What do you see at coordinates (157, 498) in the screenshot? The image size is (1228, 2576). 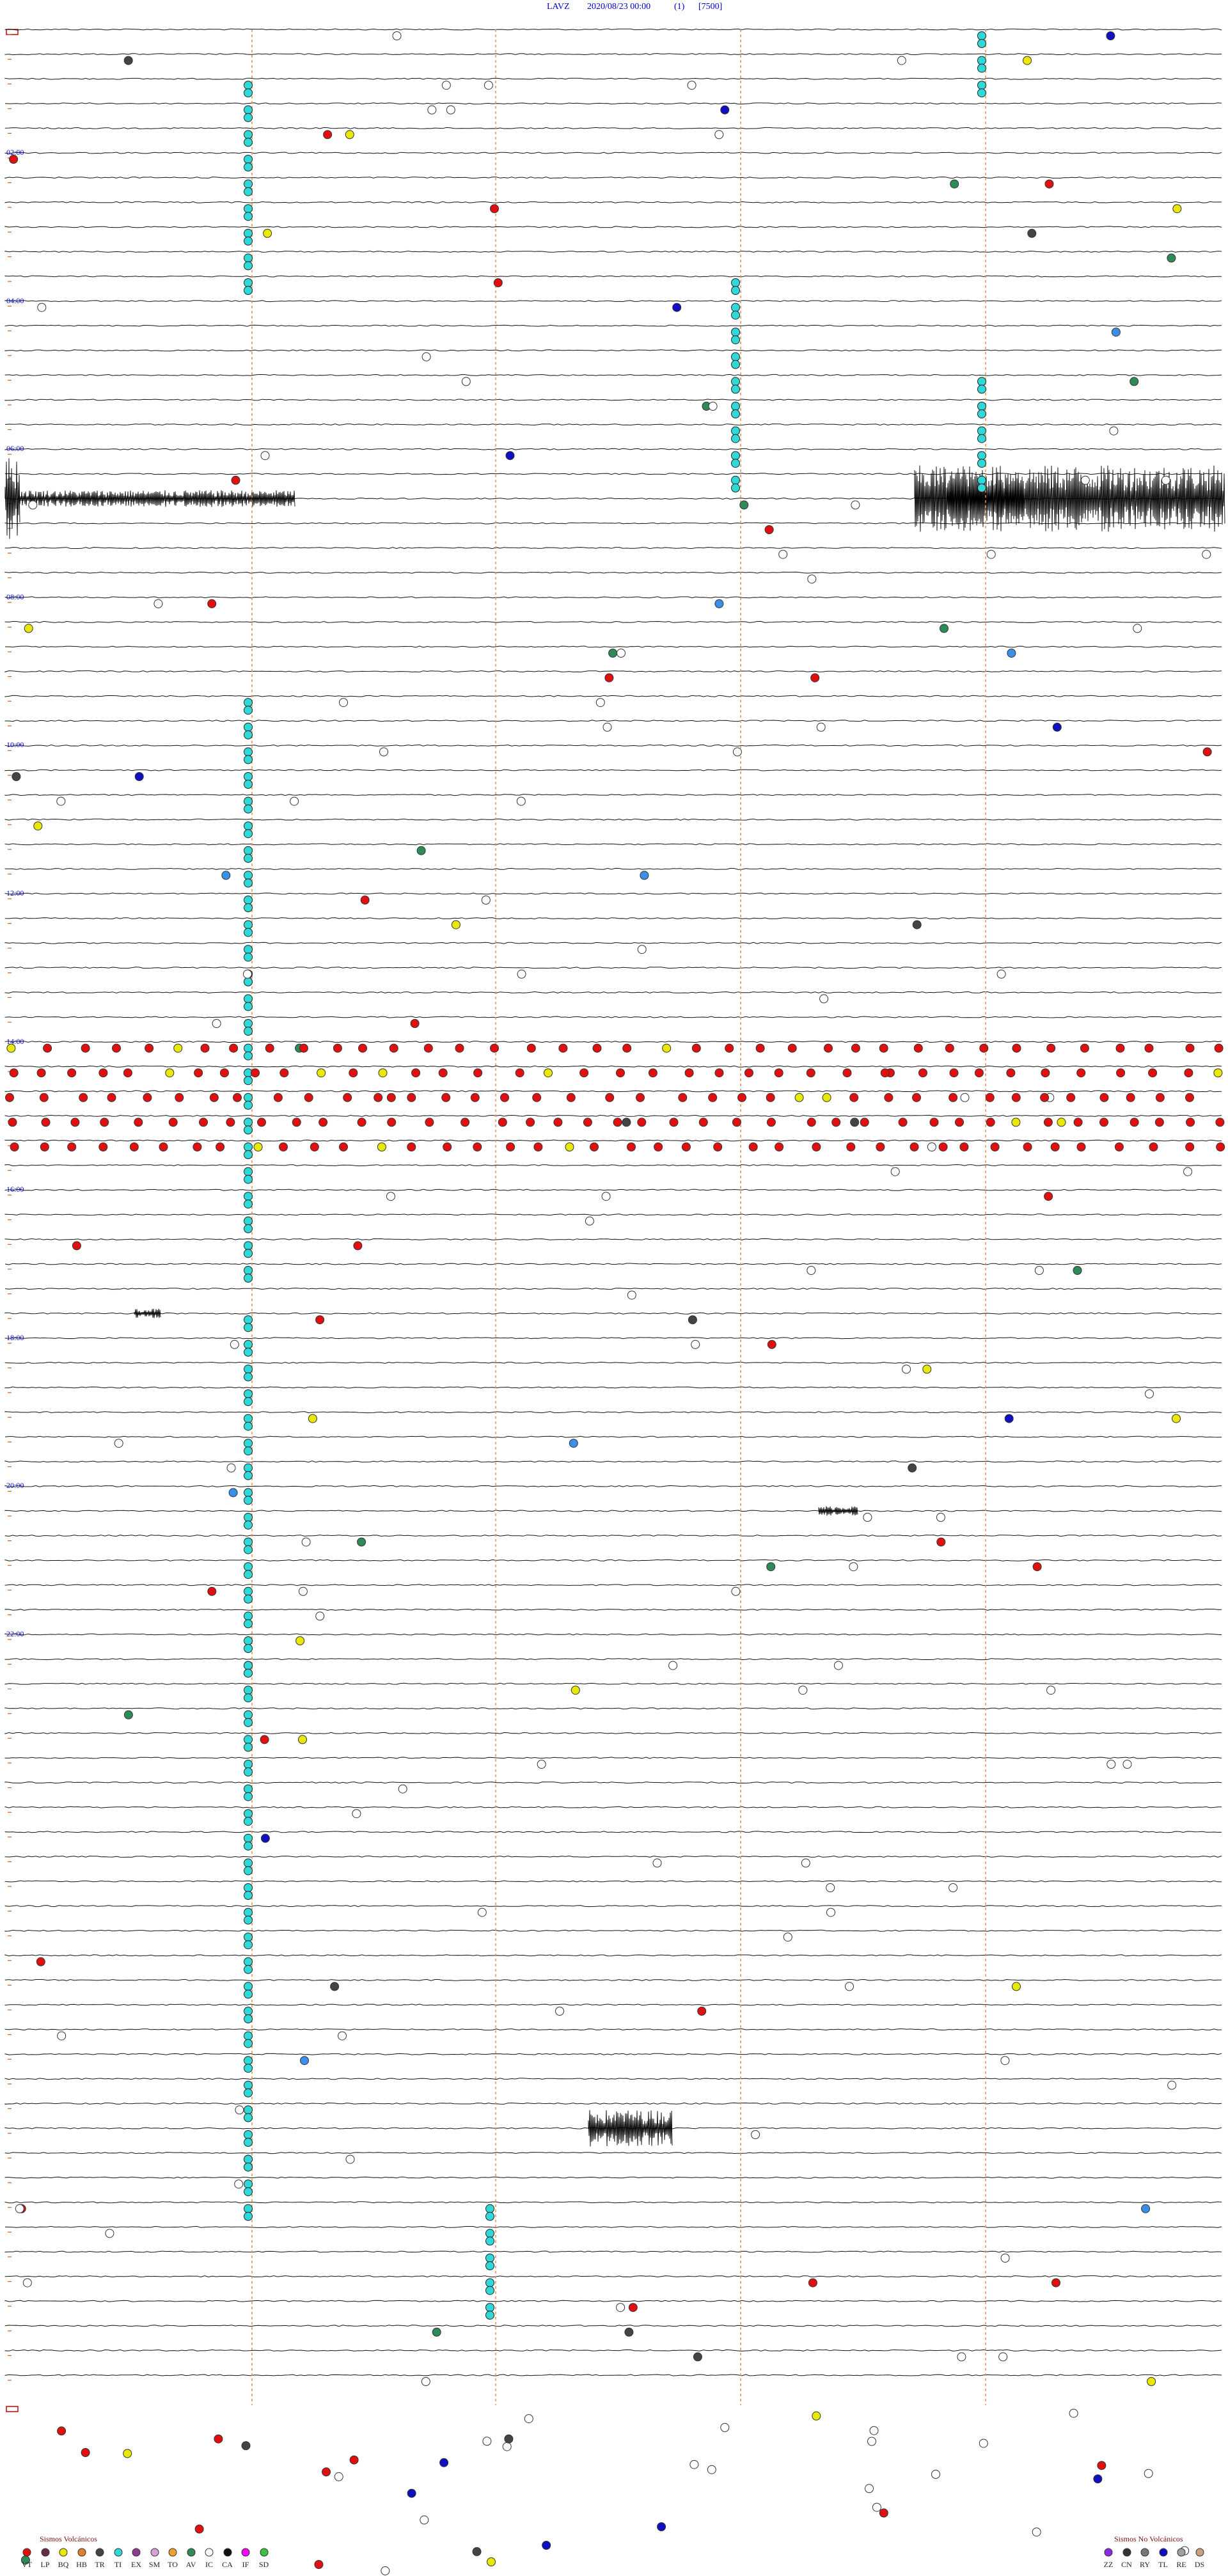 I see `waveform-coda` at bounding box center [157, 498].